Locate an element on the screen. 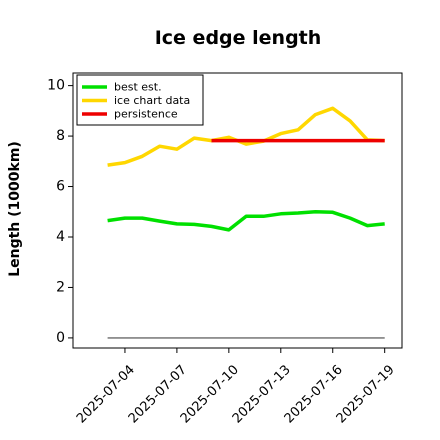  y-tick-label: 0 is located at coordinates (60, 338).